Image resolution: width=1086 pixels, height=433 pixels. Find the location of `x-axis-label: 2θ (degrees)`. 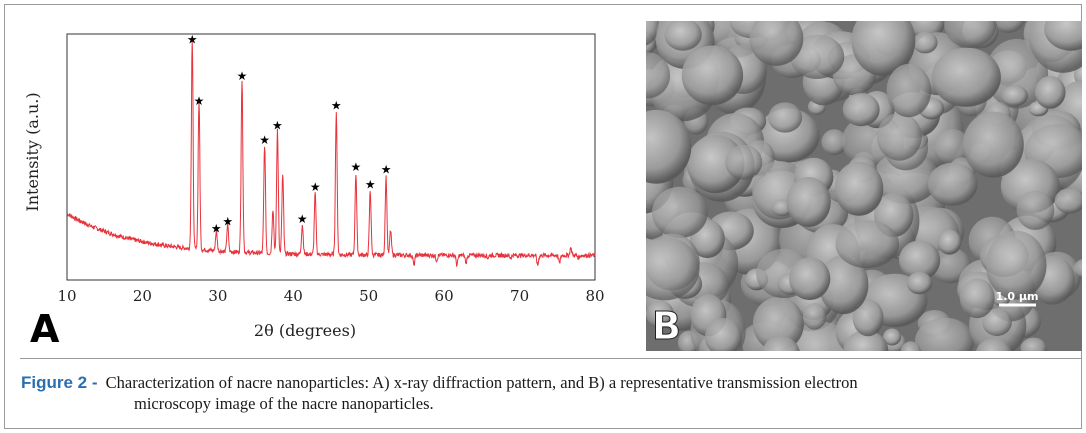

x-axis-label: 2θ (degrees) is located at coordinates (305, 330).